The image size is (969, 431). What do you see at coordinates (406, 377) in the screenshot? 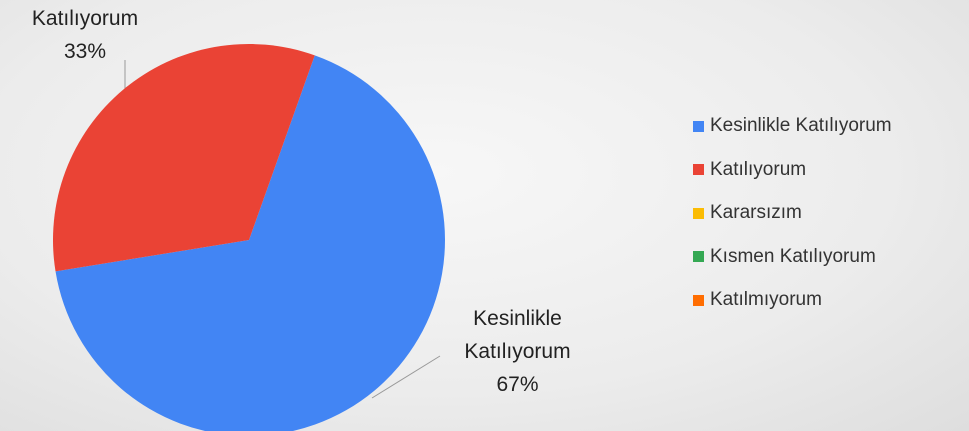
I see `leader-line` at bounding box center [406, 377].